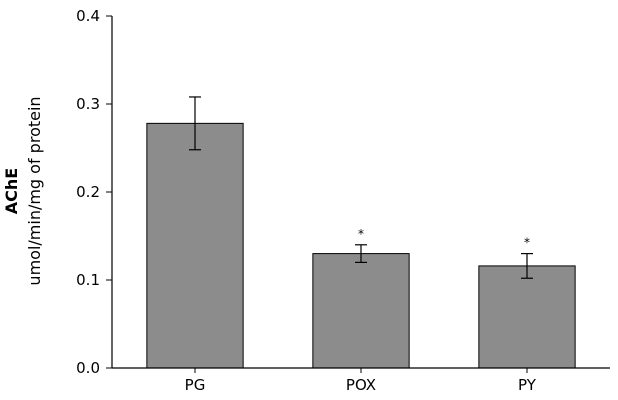 The width and height of the screenshot is (618, 400). I want to click on y-axis-title-bold: AChE, so click(11, 191).